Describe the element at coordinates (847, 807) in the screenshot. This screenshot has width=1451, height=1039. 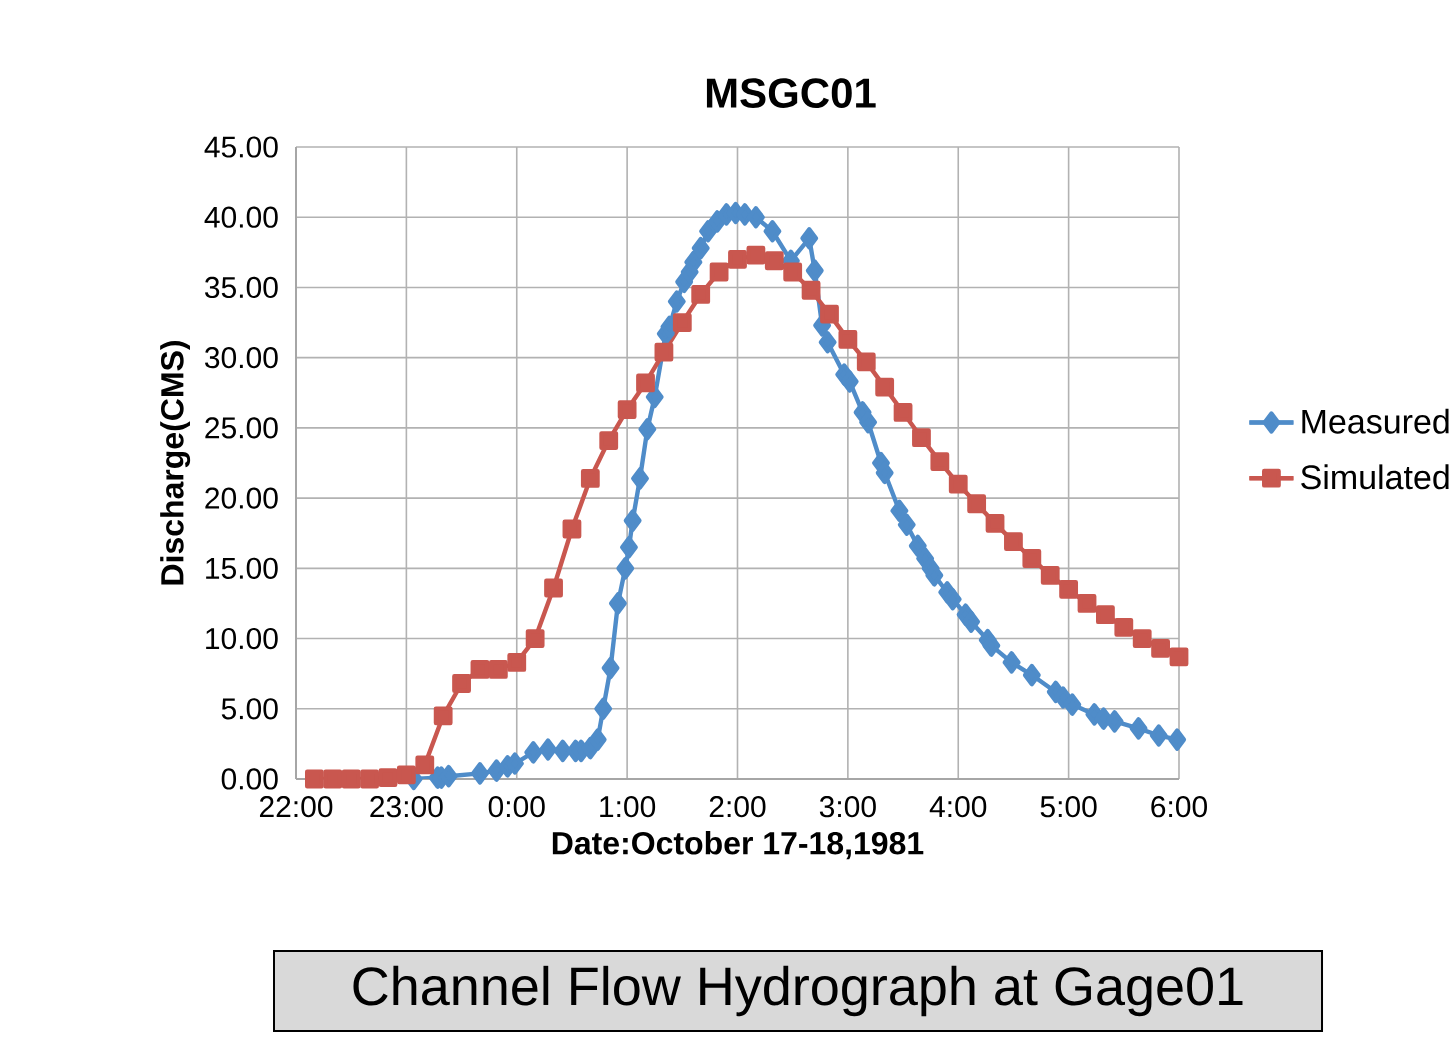
I see `x-tick-label: 3:00` at that location.